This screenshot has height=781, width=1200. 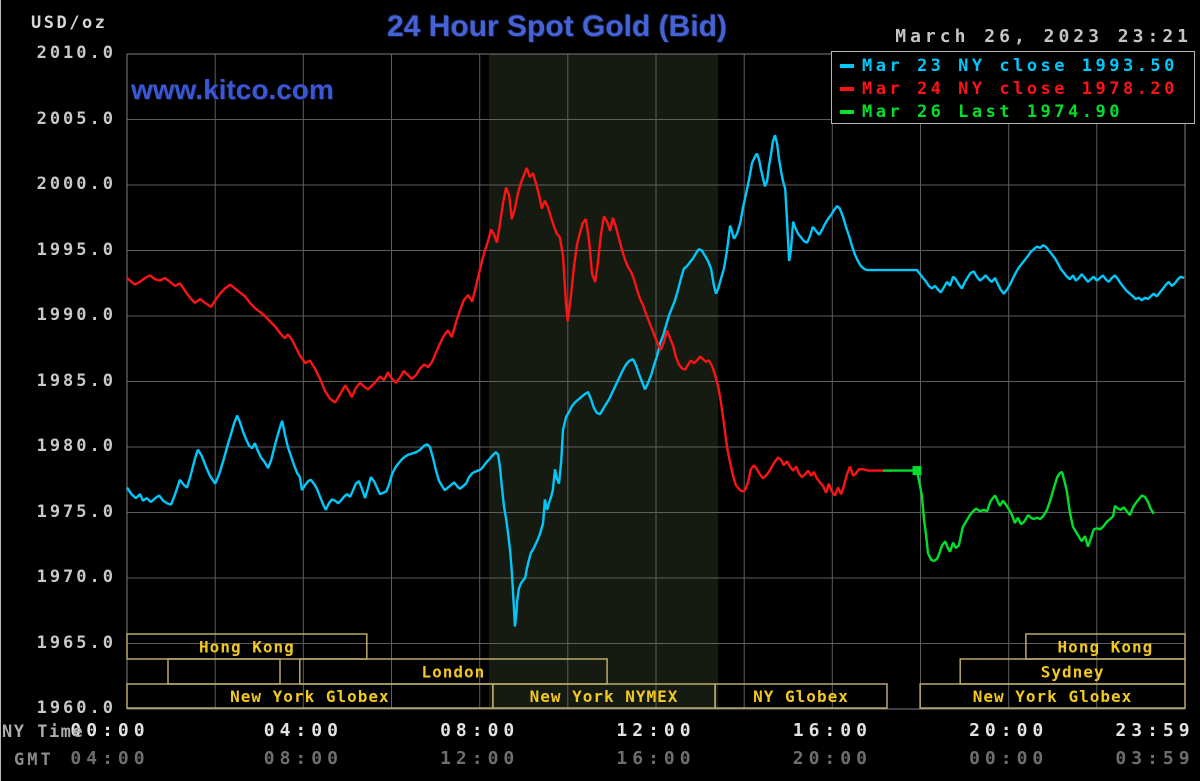 What do you see at coordinates (656, 758) in the screenshot?
I see `x-axis-gmt-tick-label: 16:00` at bounding box center [656, 758].